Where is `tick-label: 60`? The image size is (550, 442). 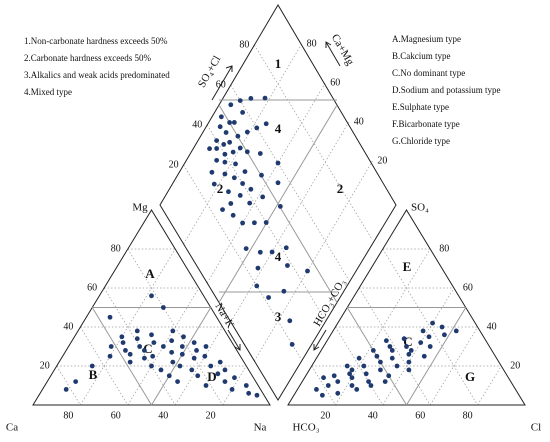 tick-label: 60 is located at coordinates (221, 84).